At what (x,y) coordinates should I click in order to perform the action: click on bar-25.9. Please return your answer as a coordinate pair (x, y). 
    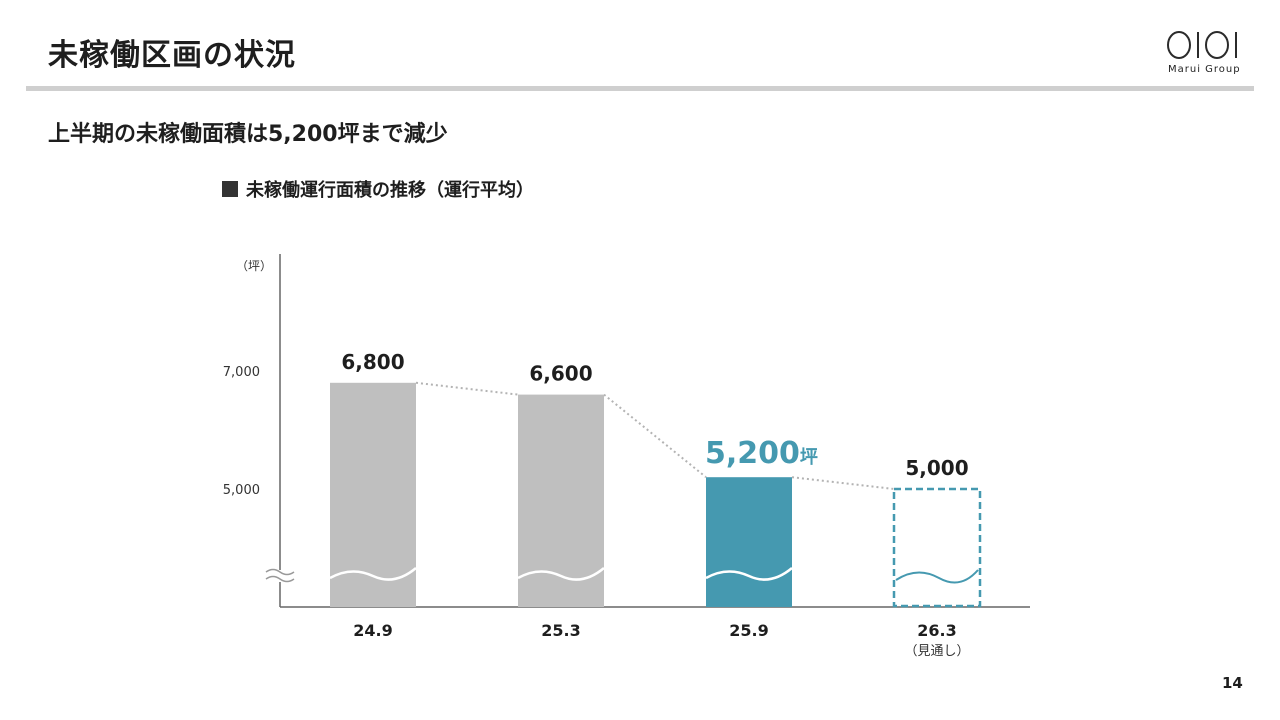
    Looking at the image, I should click on (749, 542).